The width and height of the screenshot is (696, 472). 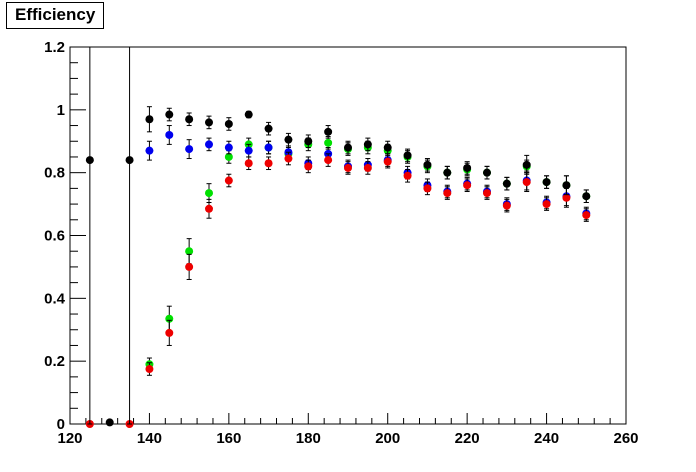 What do you see at coordinates (54, 173) in the screenshot?
I see `y-tick-label: 0.8` at bounding box center [54, 173].